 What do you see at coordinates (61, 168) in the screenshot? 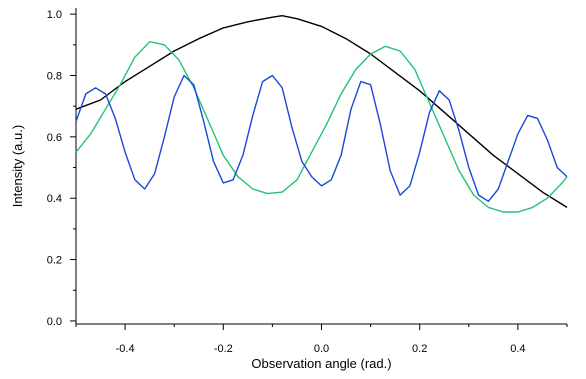
I see `y-ticks: 0.0 0.2 0.4 0.6 0.8 1.0` at bounding box center [61, 168].